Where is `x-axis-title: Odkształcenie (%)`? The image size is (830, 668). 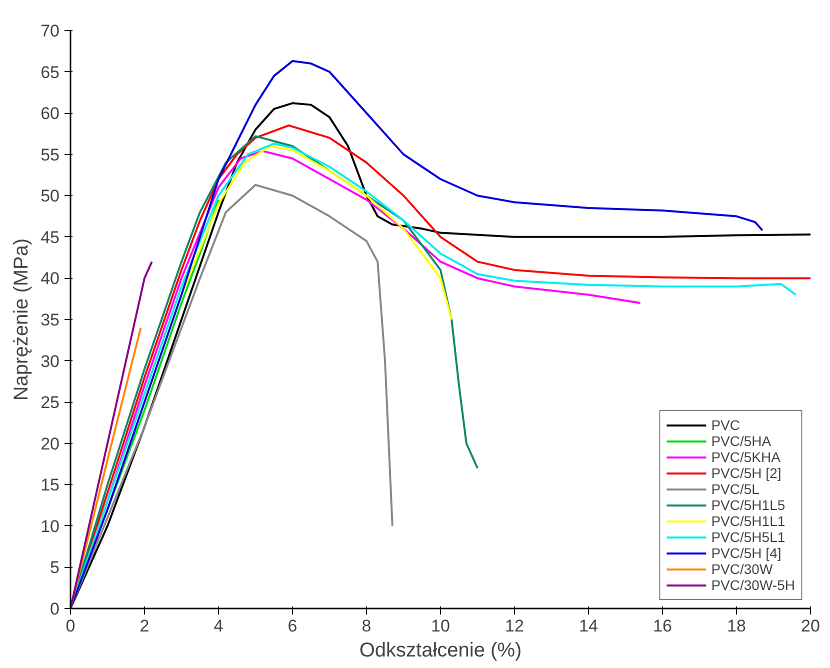 x-axis-title: Odkształcenie (%) is located at coordinates (440, 651).